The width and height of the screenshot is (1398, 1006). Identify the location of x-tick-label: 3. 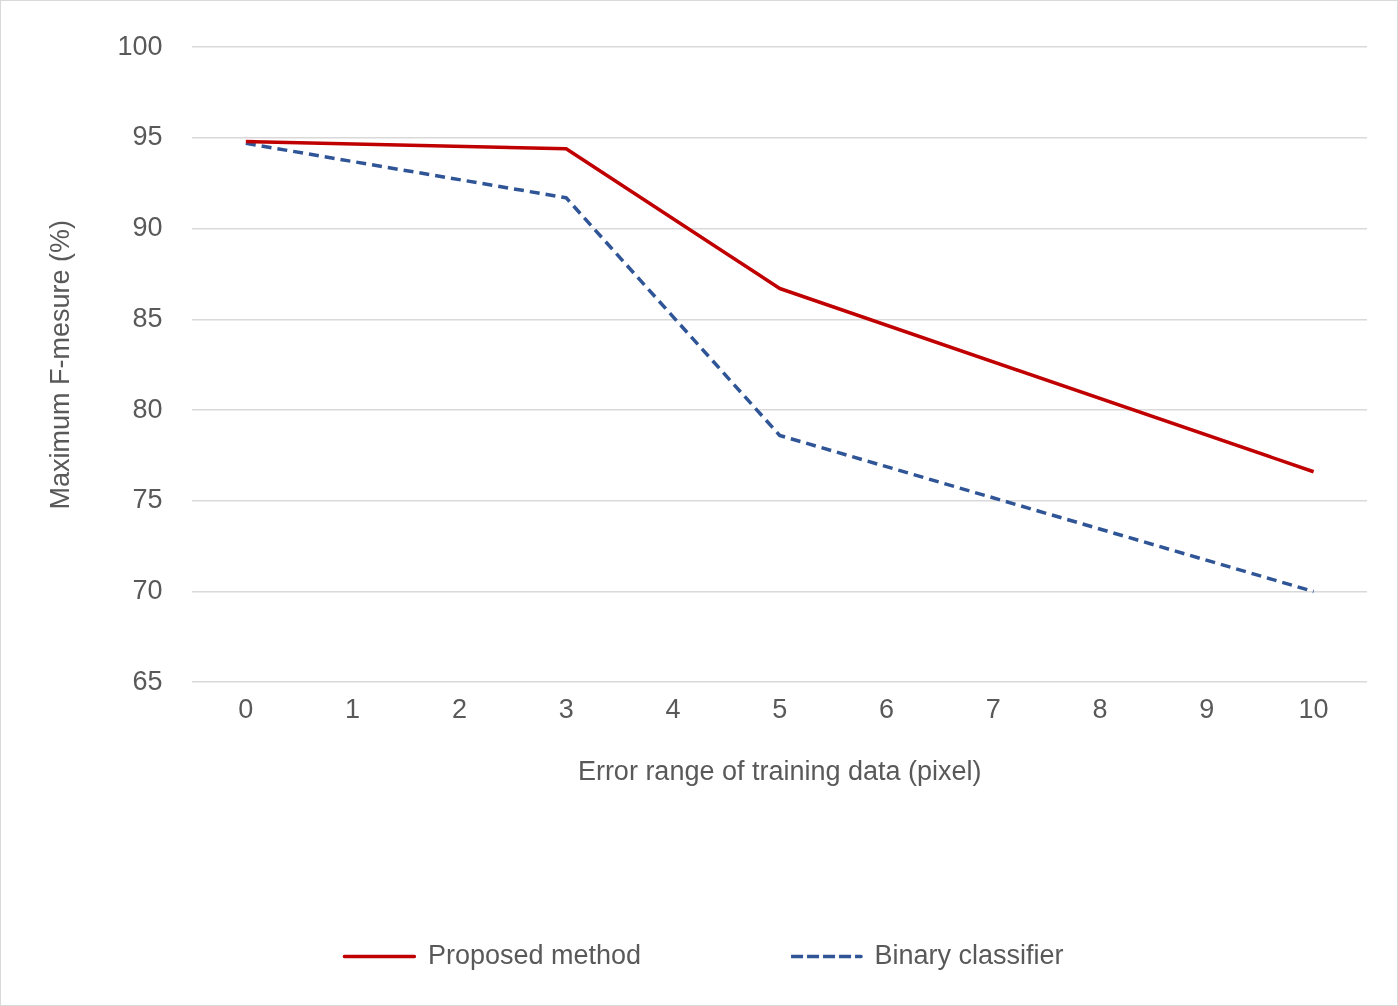
(566, 708).